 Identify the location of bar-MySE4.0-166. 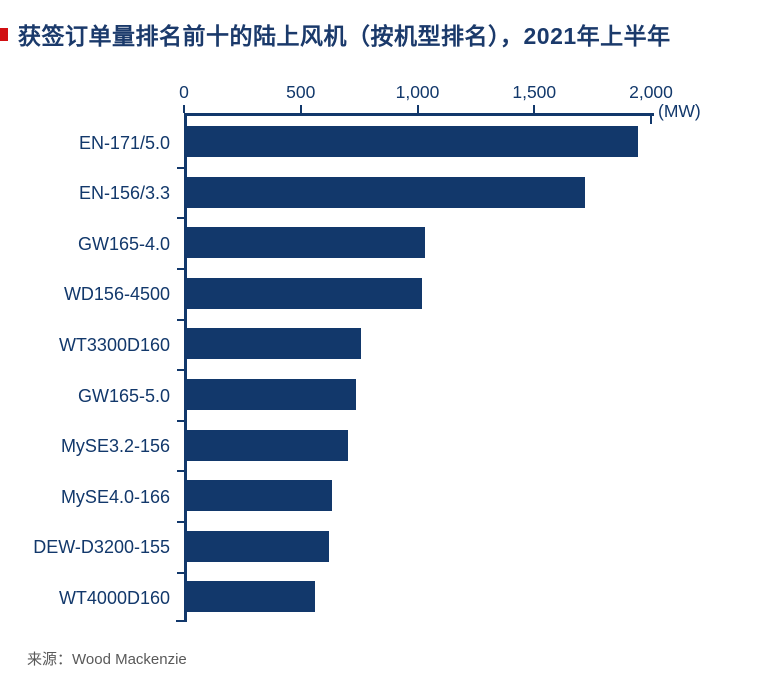
(259, 496).